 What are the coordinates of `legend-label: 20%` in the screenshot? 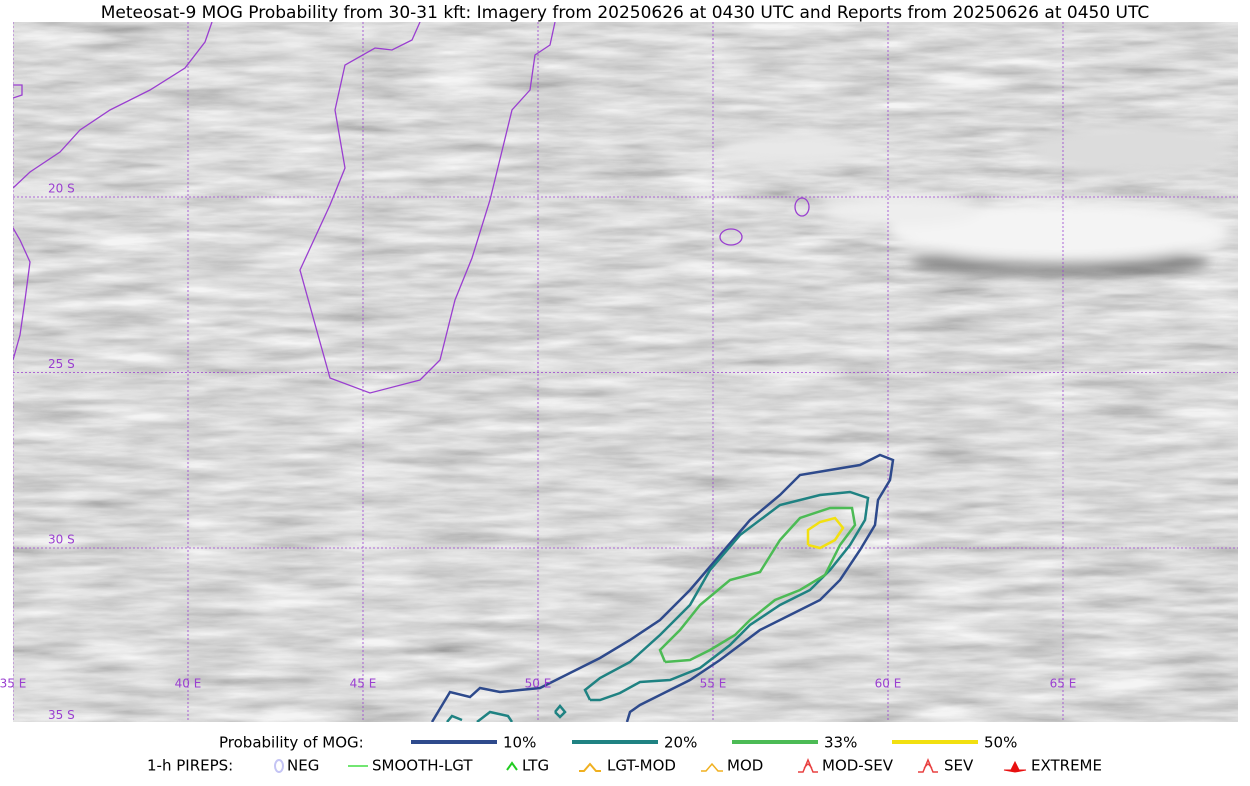 It's located at (680, 743).